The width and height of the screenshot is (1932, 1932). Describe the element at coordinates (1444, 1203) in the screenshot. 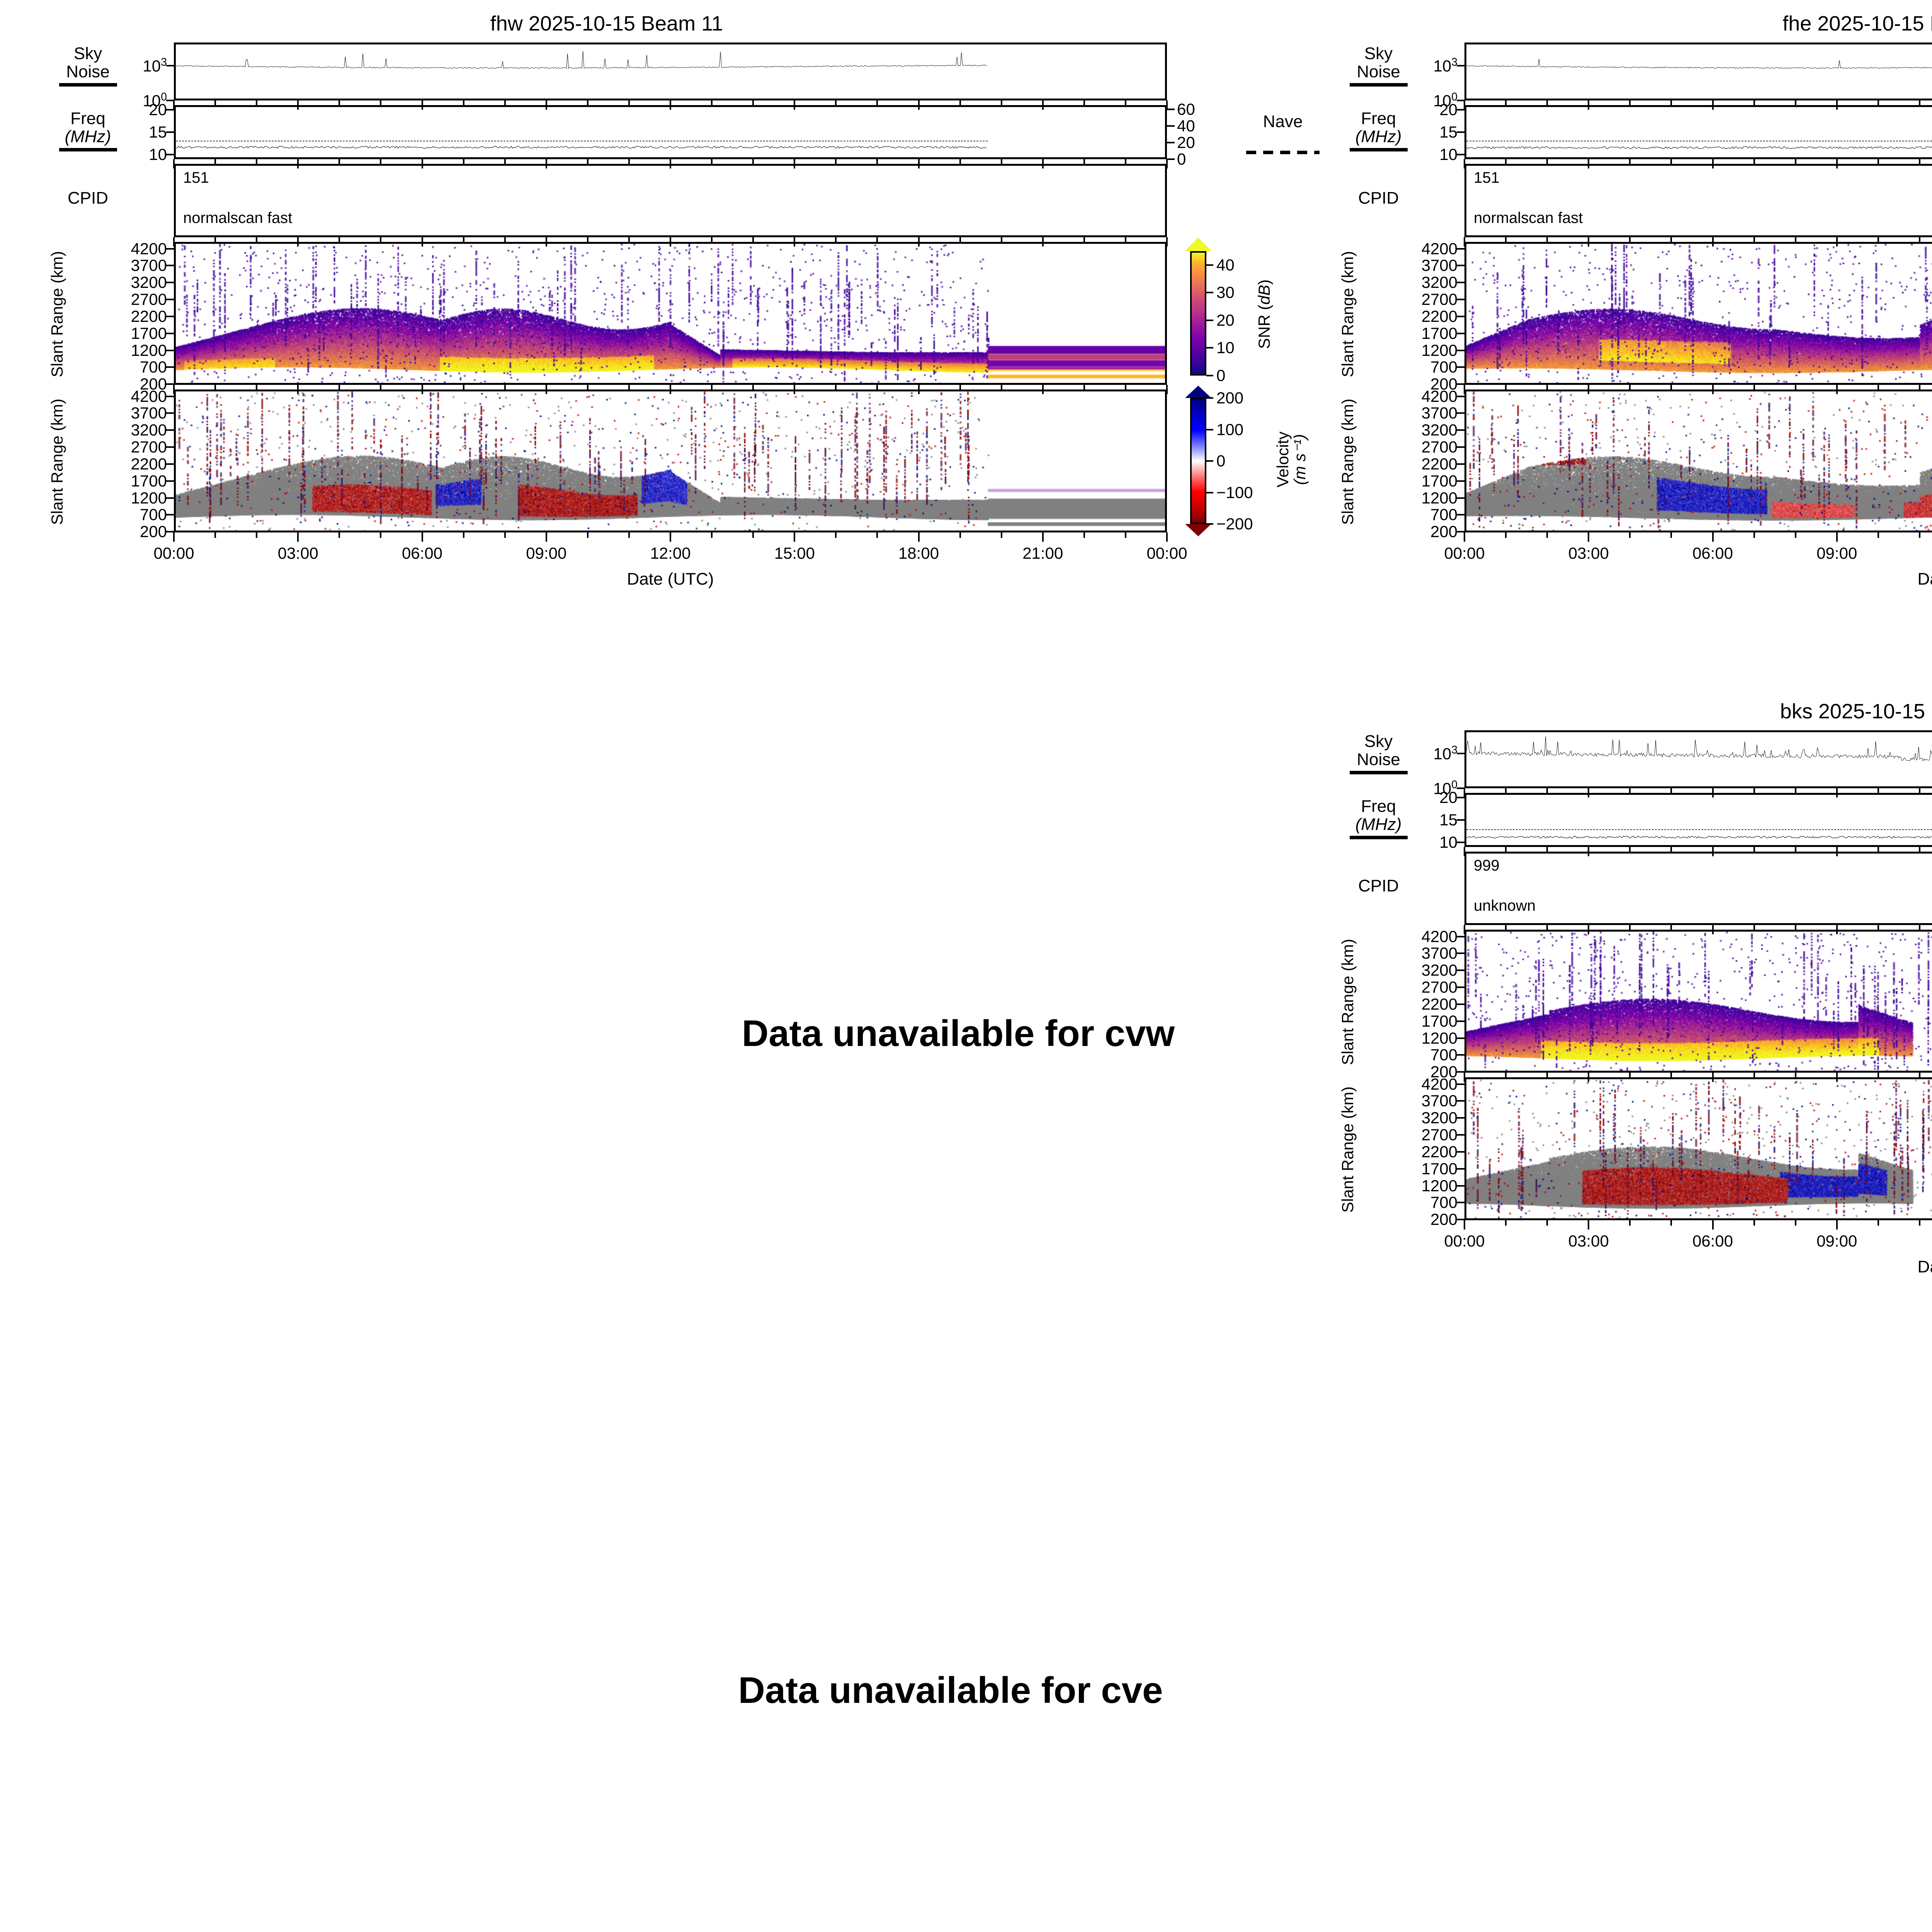

I see `range-ytick-label: 700` at that location.